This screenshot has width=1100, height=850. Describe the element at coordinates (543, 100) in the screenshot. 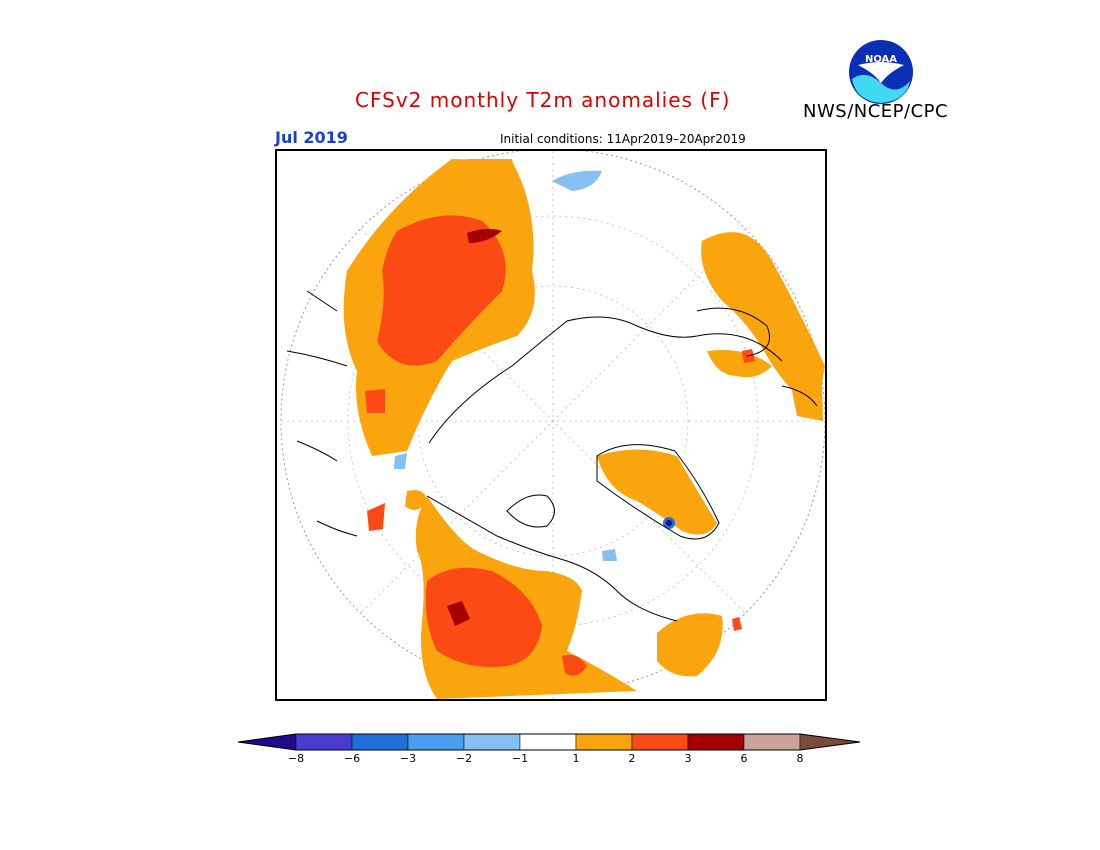

I see `map-title: CFSv2 monthly T2m anomalies (F)` at that location.